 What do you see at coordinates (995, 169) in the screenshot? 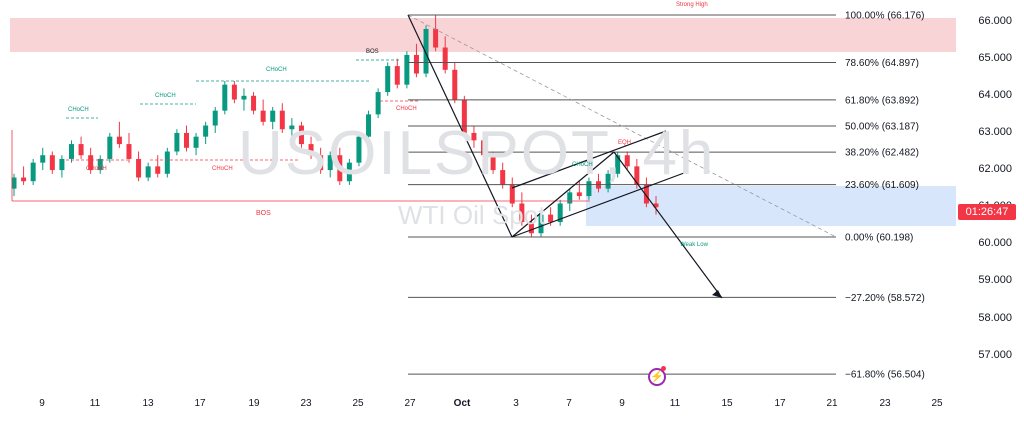
I see `price-axis-label: 62.000` at bounding box center [995, 169].